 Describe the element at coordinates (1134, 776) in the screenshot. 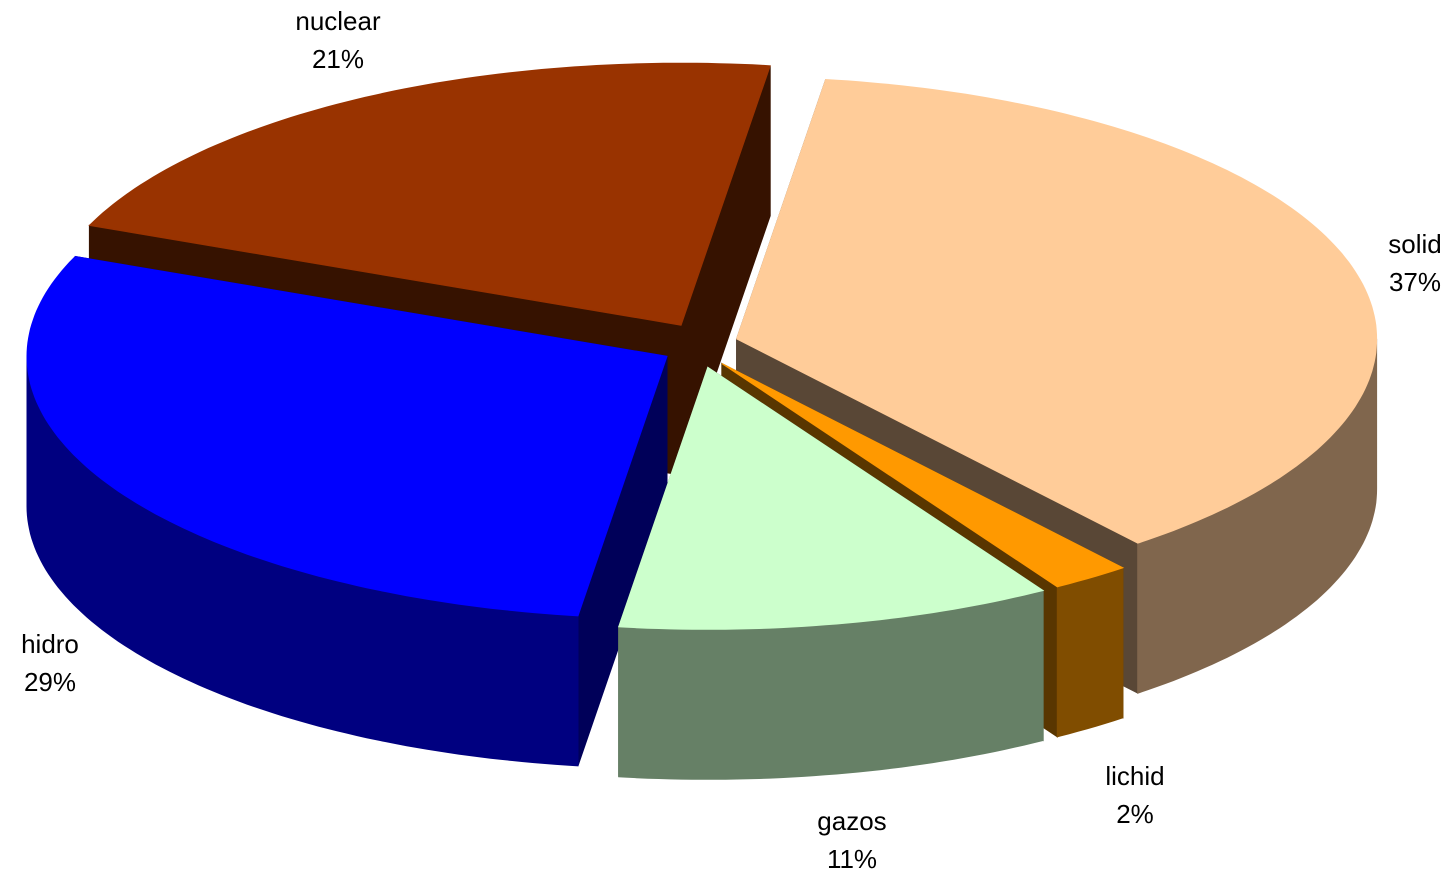

I see `slice-label: lichid` at that location.